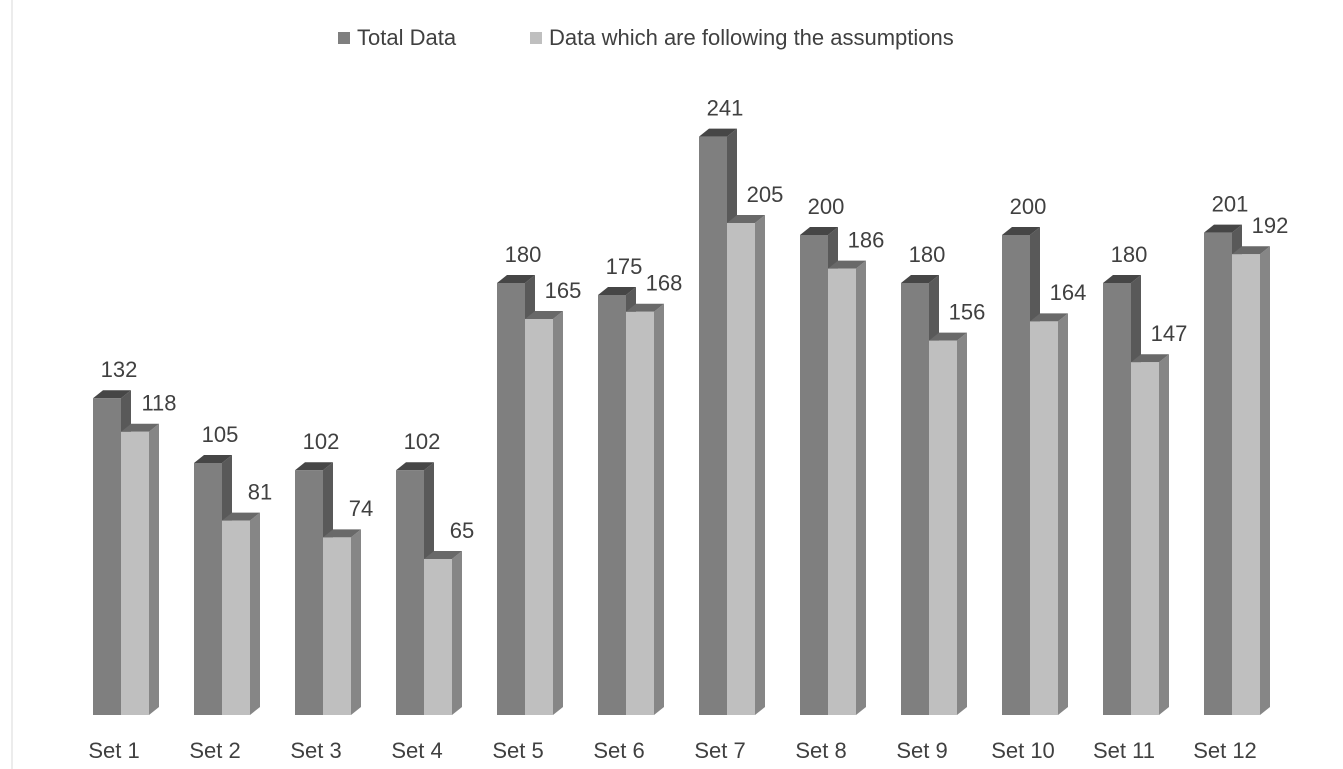 The image size is (1343, 769). What do you see at coordinates (921, 750) in the screenshot?
I see `x-tick-label: Set 9` at bounding box center [921, 750].